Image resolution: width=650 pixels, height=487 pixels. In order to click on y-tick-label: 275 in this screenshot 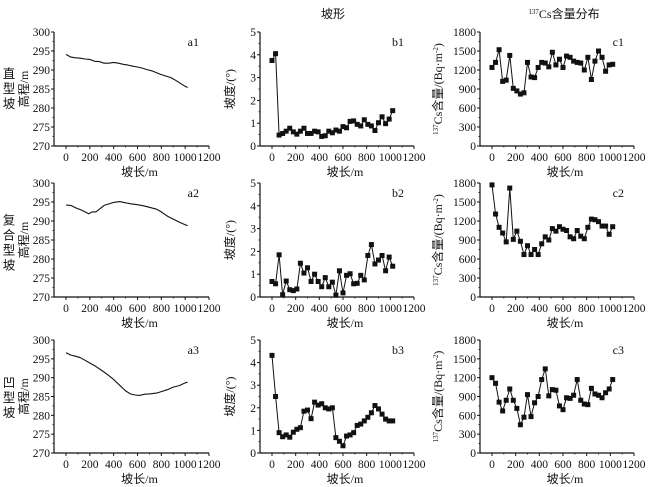, I will do `click(42, 128)`.